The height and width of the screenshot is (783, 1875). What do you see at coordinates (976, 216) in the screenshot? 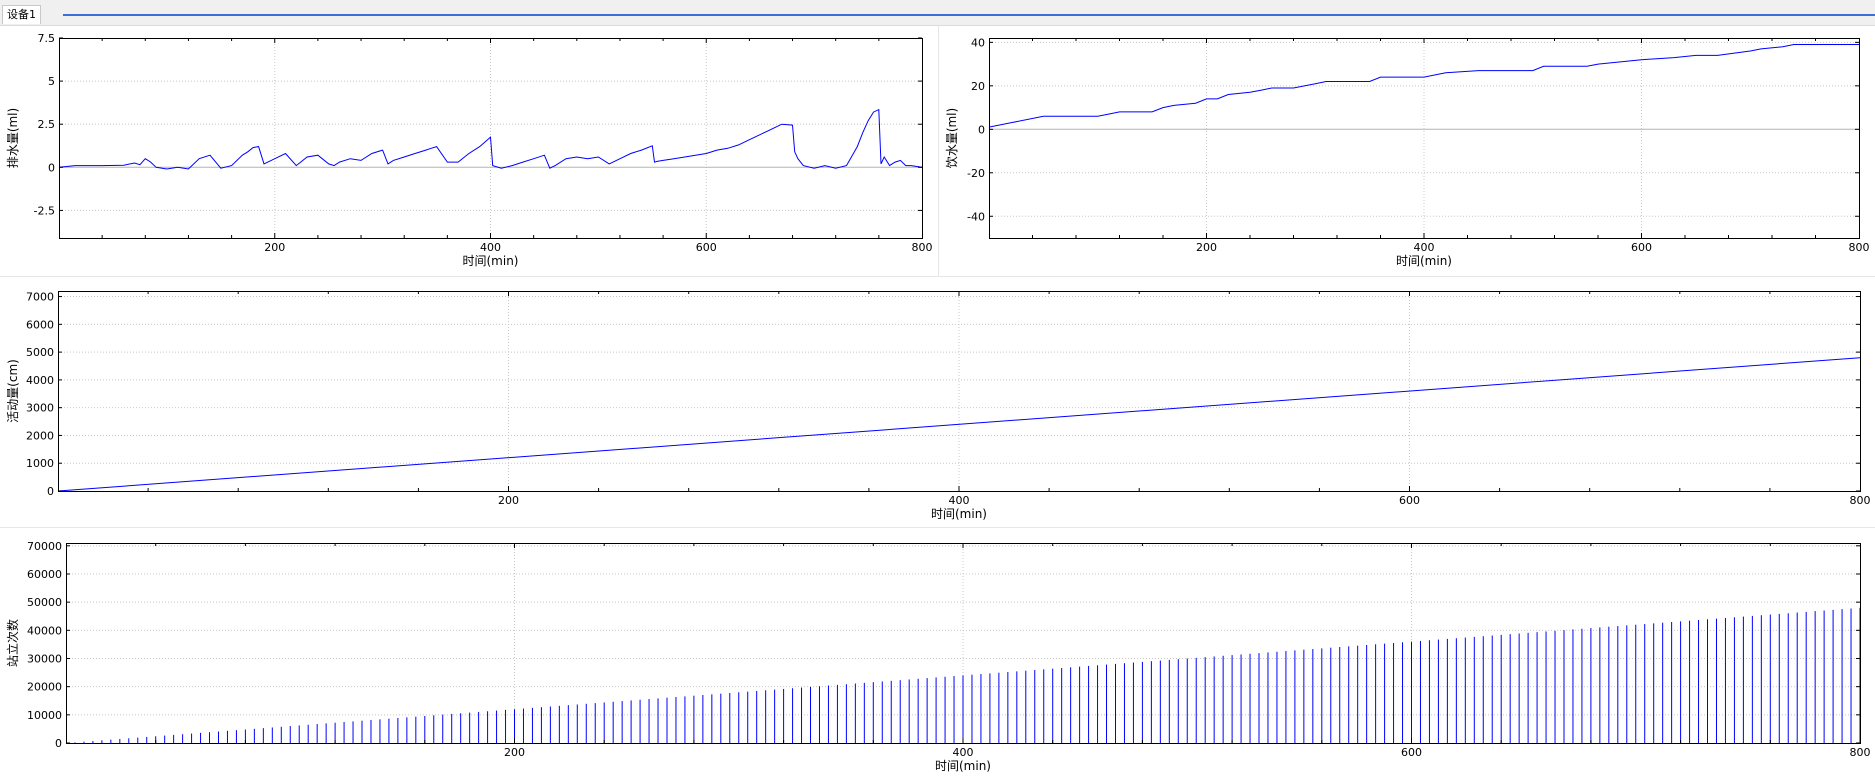
I see `y-tick-label: -40` at bounding box center [976, 216].